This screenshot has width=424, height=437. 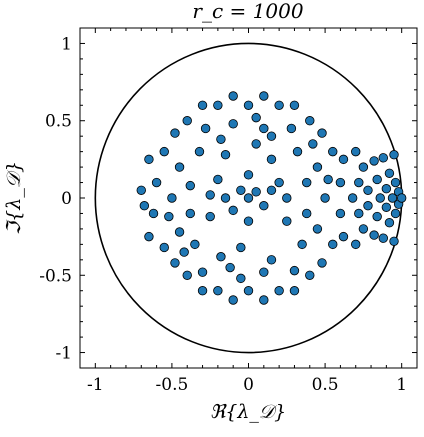 I want to click on x-tick-label: 1, so click(x=401, y=385).